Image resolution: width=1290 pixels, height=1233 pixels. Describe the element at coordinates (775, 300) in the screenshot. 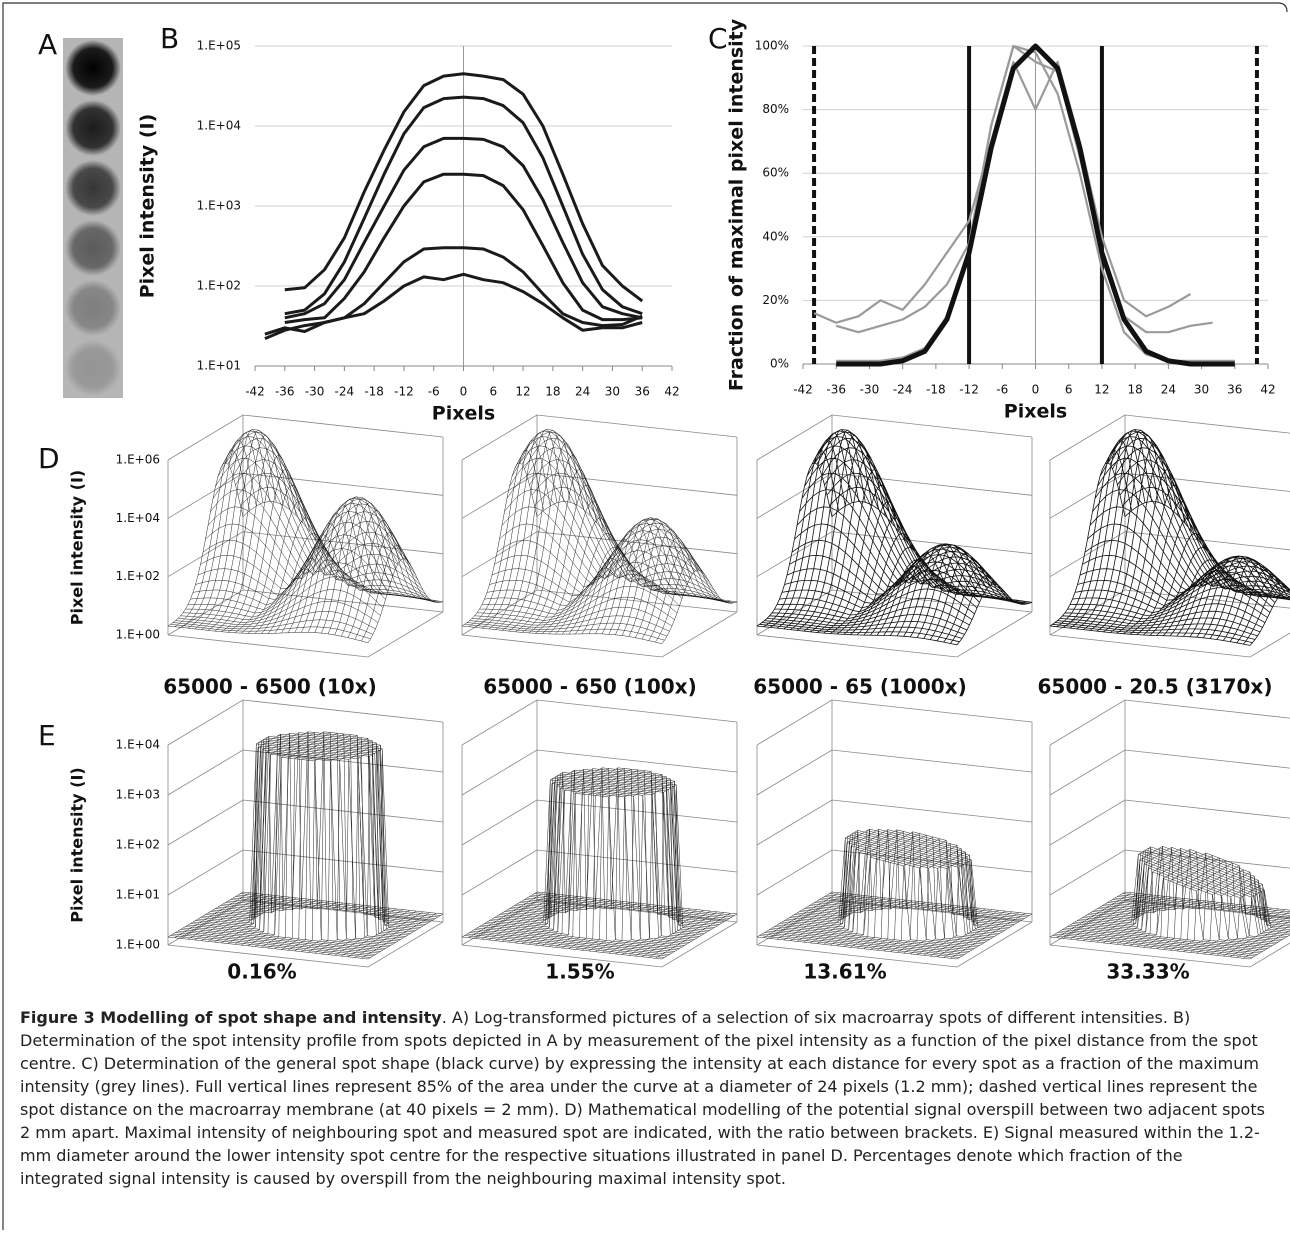

I see `y-tick-label: 20%` at that location.